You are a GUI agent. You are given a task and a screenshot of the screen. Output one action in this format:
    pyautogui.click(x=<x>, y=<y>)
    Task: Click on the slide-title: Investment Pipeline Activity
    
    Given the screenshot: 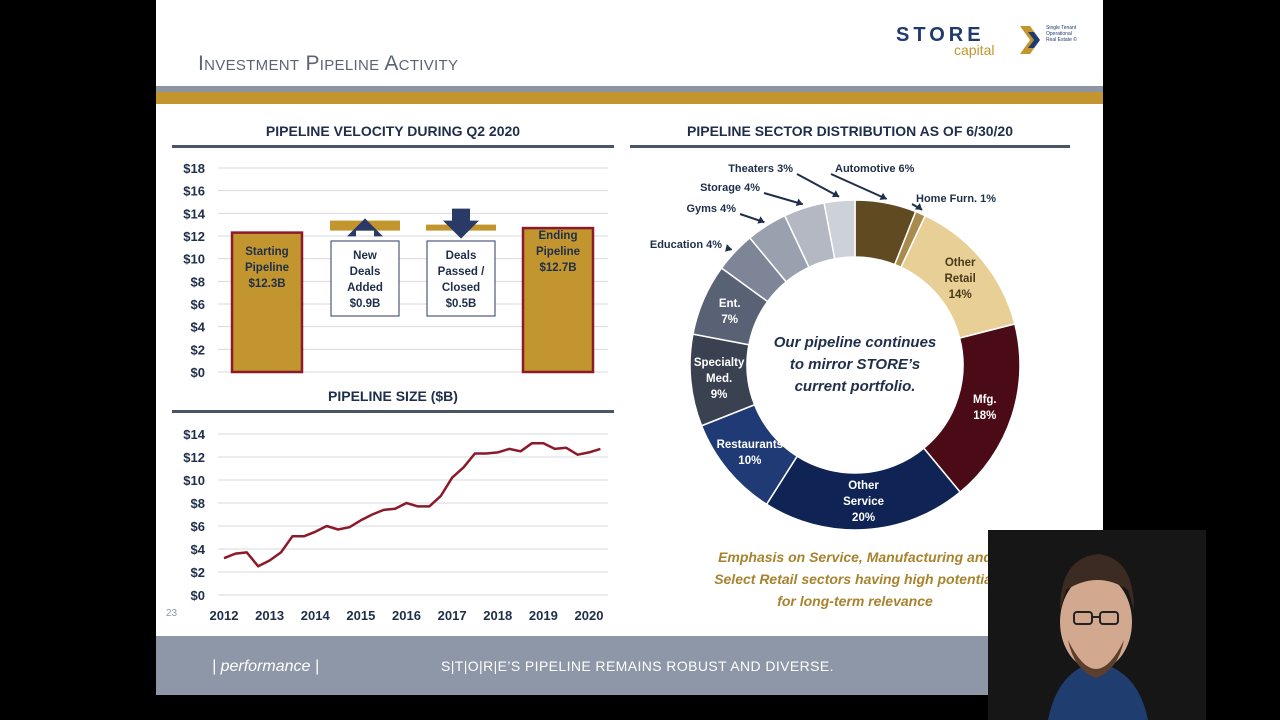 What is the action you would take?
    pyautogui.click(x=328, y=63)
    